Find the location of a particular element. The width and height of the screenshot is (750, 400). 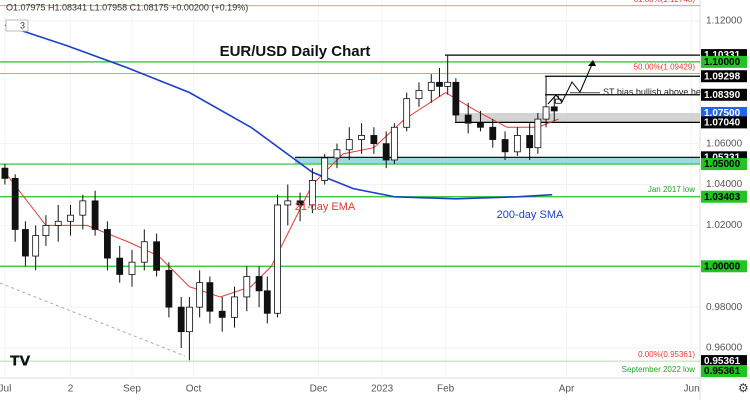

level-label: 1.10331 is located at coordinates (722, 55).